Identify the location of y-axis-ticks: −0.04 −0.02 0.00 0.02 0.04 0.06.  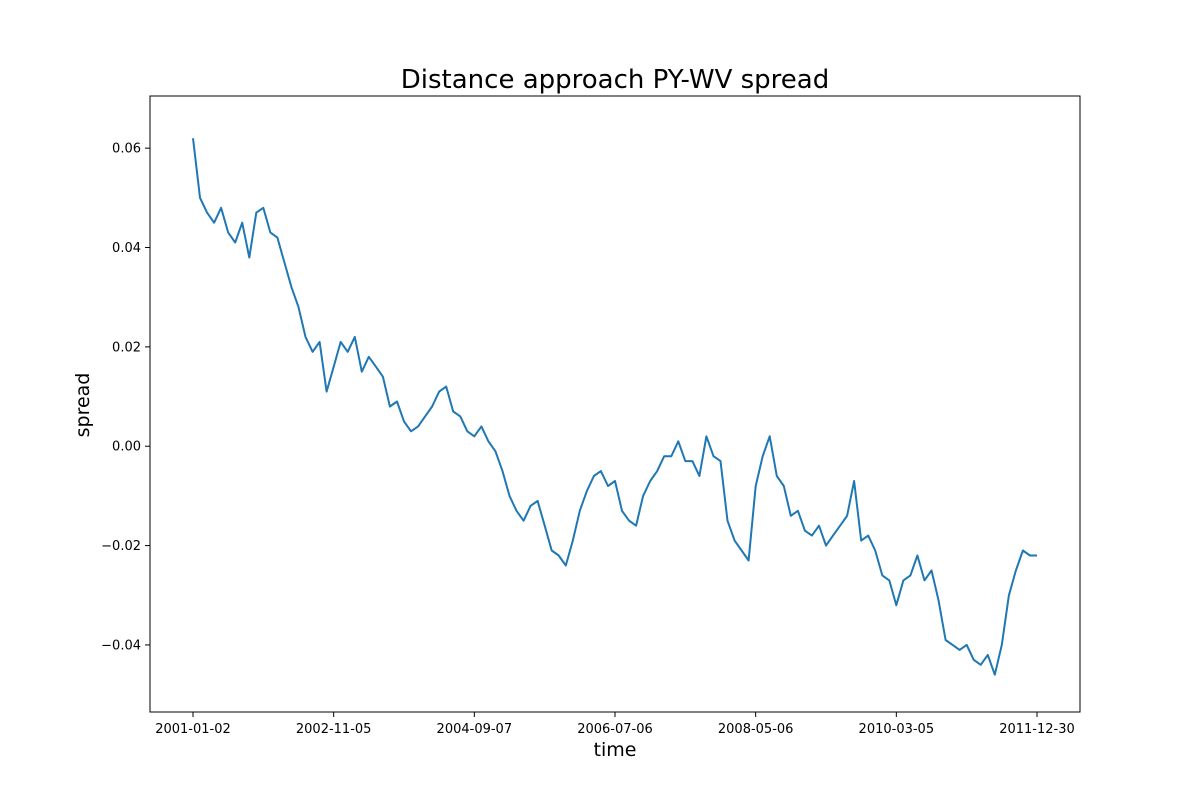
(125, 397).